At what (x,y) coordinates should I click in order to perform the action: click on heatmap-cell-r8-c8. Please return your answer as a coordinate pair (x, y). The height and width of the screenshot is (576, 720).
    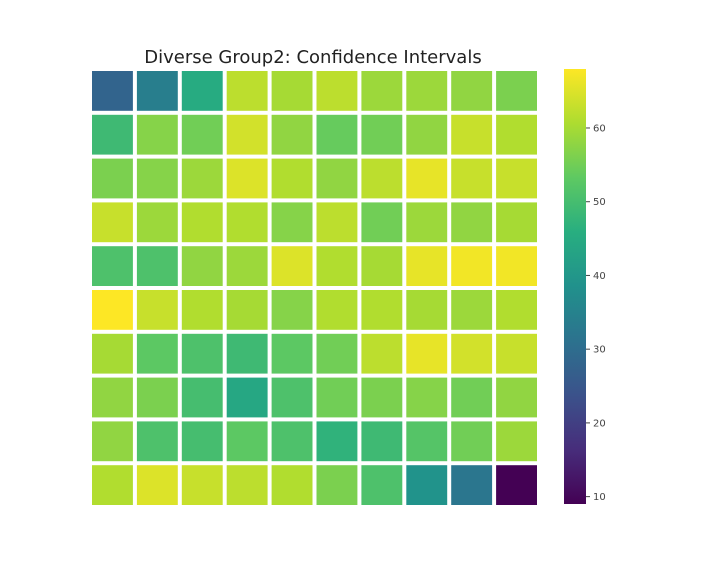
    Looking at the image, I should click on (472, 441).